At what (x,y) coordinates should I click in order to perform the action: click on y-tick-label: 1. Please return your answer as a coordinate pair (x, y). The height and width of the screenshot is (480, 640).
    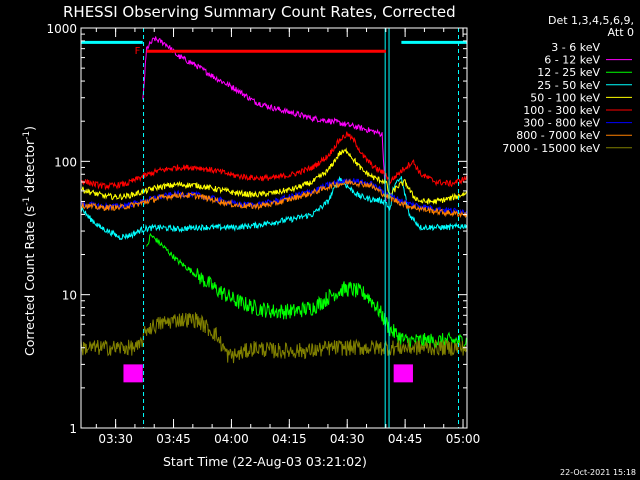
    Looking at the image, I should click on (73, 429).